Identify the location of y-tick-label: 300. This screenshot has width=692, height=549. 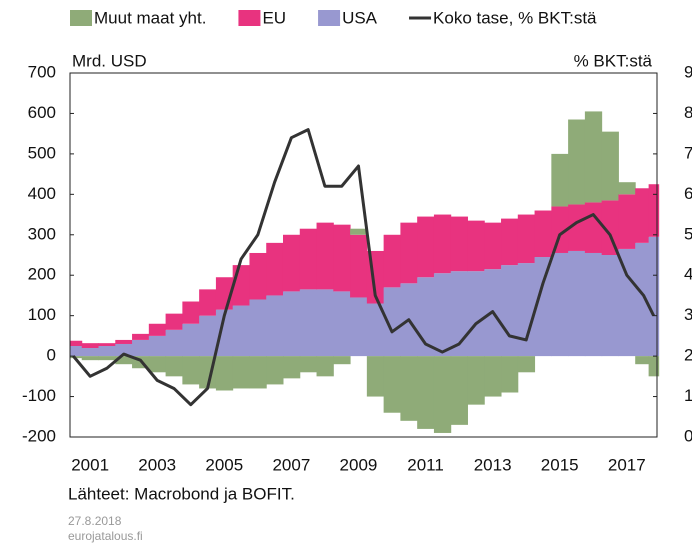
(42, 233).